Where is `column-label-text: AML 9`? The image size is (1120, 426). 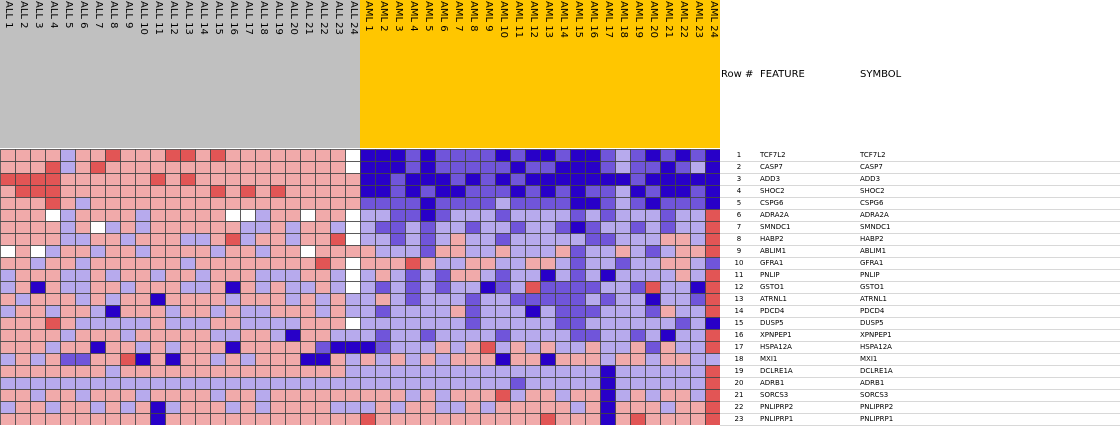
column-label-text: AML 9 is located at coordinates (488, 16).